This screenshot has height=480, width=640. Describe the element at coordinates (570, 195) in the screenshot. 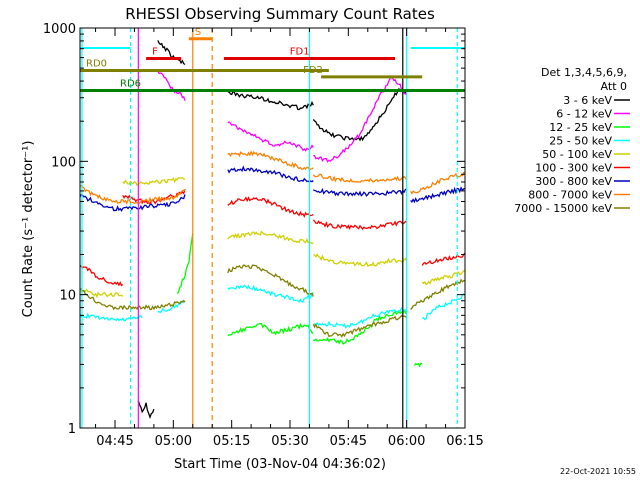

I see `legend-label: 800 - 7000 keV` at that location.